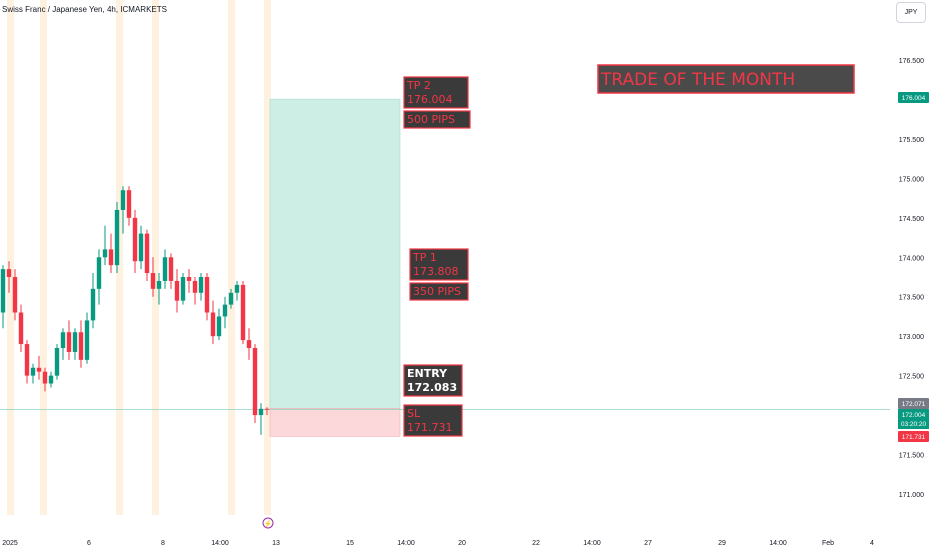  I want to click on x-tick-label: 13, so click(276, 543).